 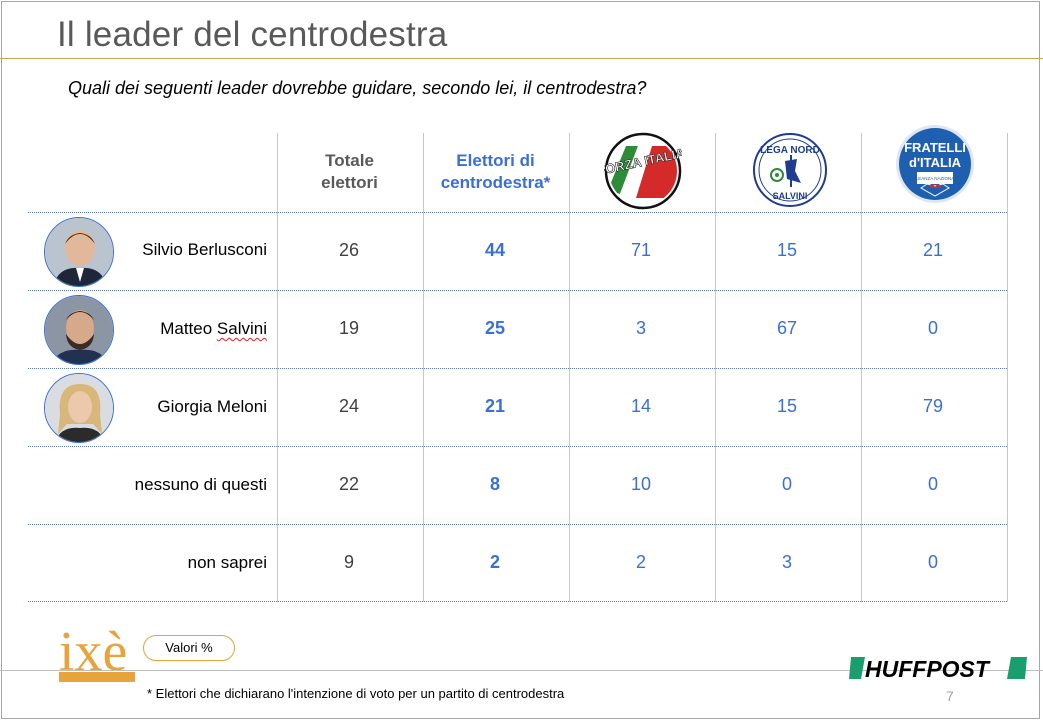 What do you see at coordinates (932, 484) in the screenshot?
I see `cell-nessuno-fratelli-italia: 0` at bounding box center [932, 484].